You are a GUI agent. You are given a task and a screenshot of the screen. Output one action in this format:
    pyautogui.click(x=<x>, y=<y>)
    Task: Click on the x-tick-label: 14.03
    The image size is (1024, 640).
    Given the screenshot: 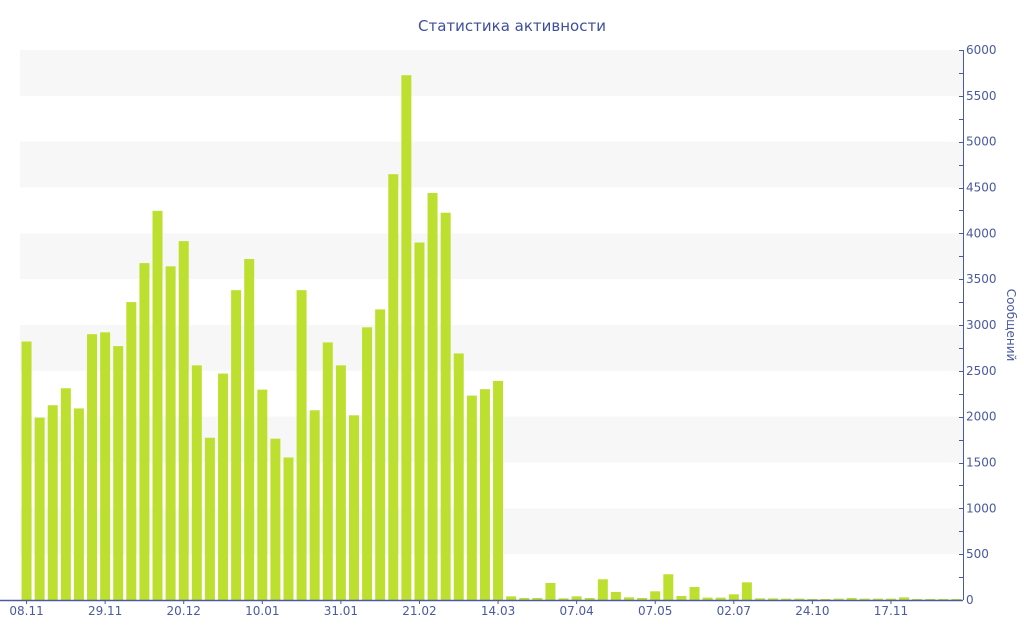 What is the action you would take?
    pyautogui.click(x=498, y=611)
    